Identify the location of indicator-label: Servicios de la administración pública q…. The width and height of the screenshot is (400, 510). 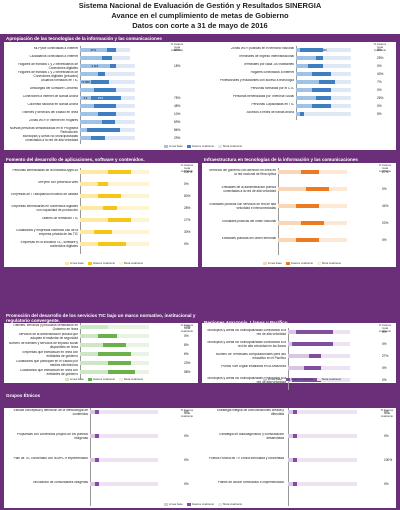
(48, 336).